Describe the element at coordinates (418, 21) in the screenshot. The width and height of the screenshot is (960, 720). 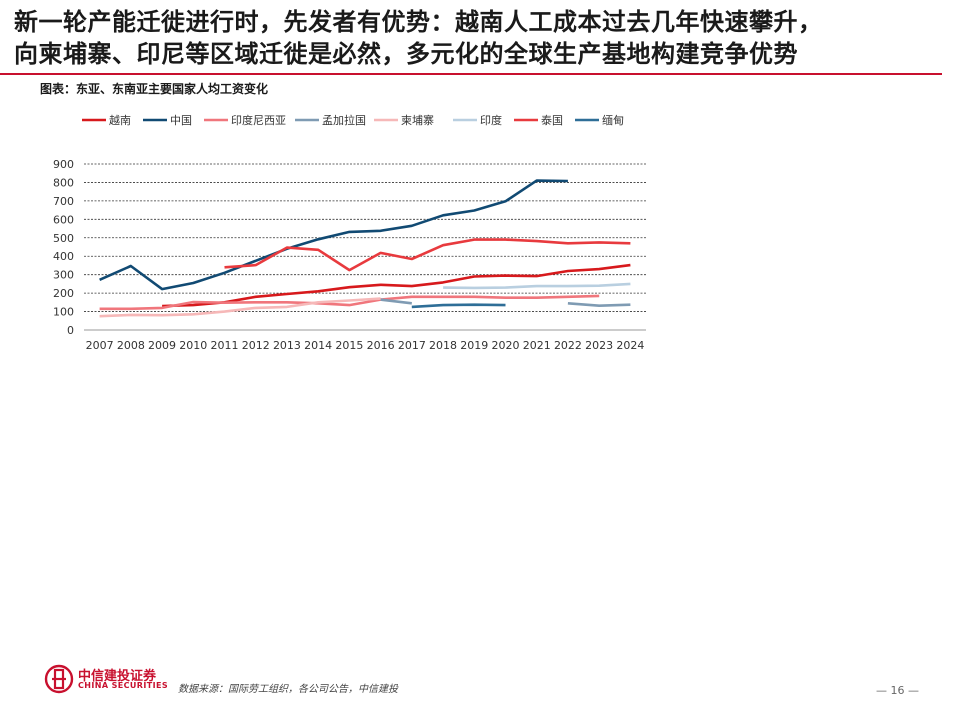
I see `slide-title-line-1: 新一轮产能迁徙进行时，先发者有优势：越南人工成本过去几年快速攀升，` at that location.